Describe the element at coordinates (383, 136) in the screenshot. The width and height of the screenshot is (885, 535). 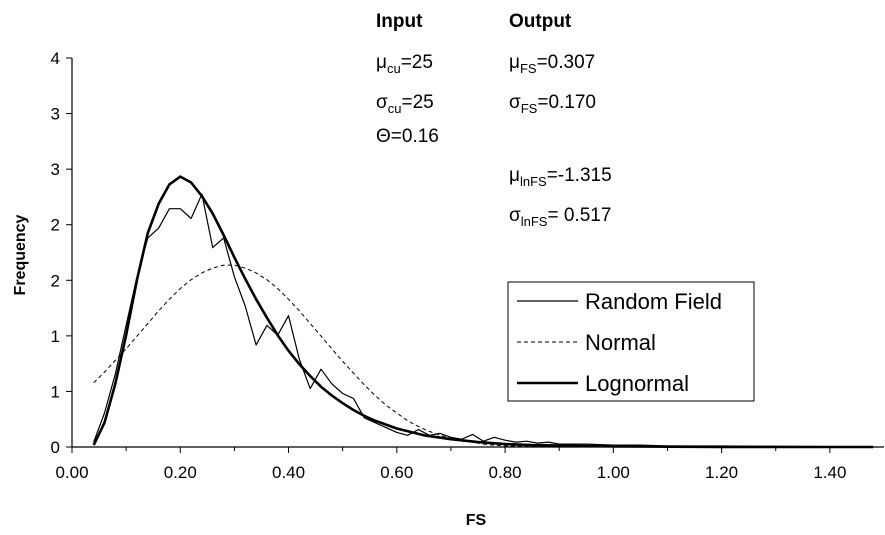
I see `input-stat-symbol: Θ` at that location.